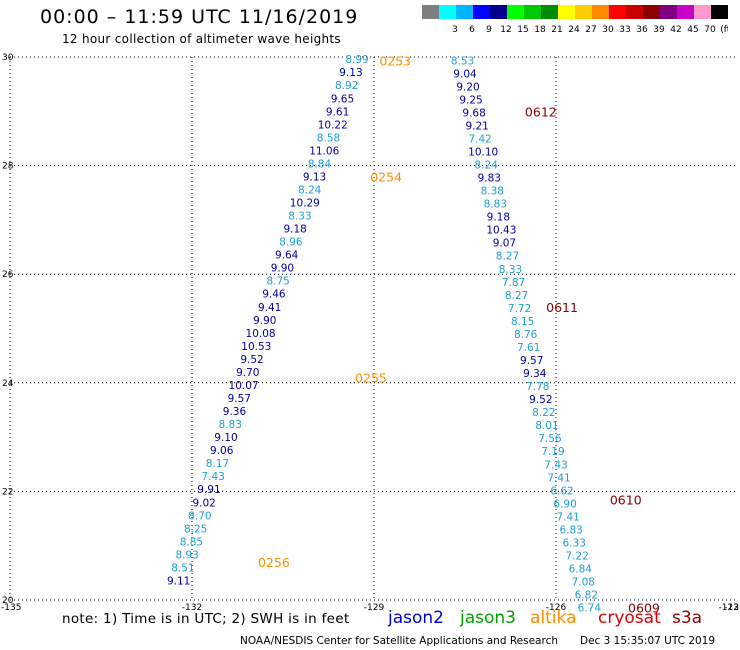  I want to click on wave-height-value: 6.74, so click(590, 609).